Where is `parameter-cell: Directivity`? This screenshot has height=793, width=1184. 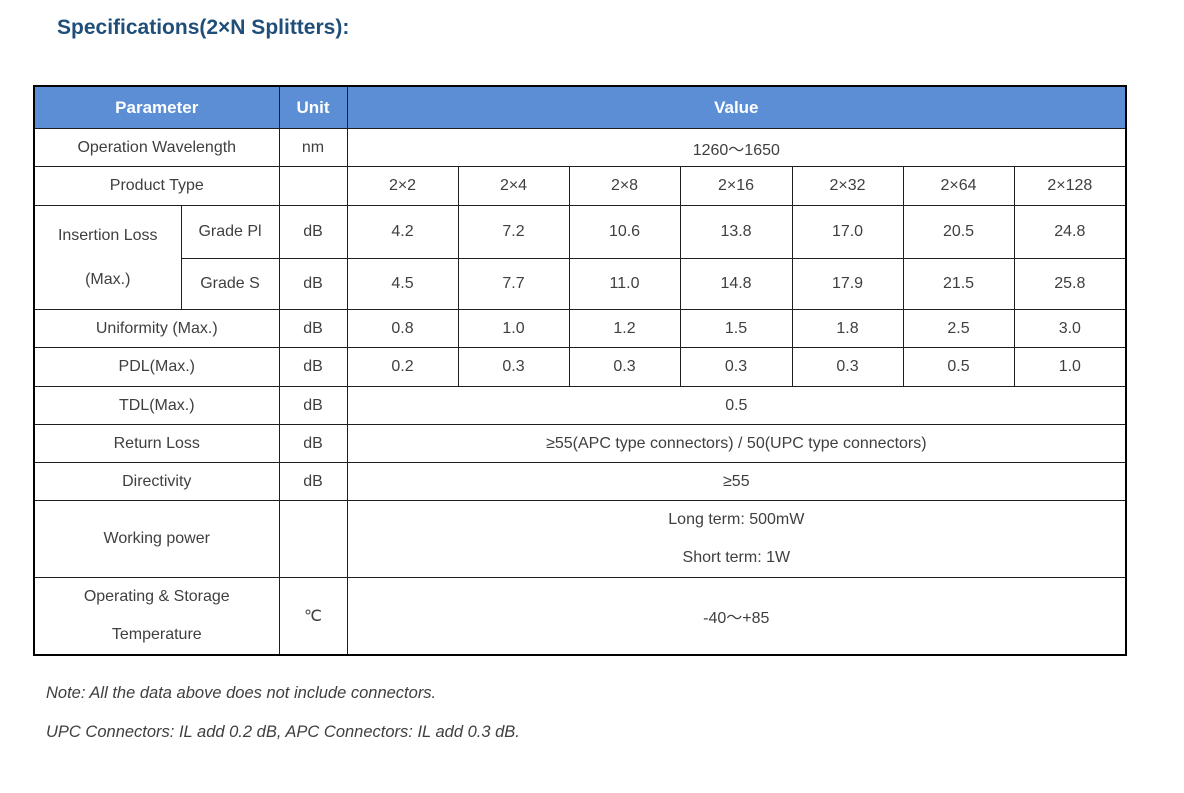 parameter-cell: Directivity is located at coordinates (156, 481).